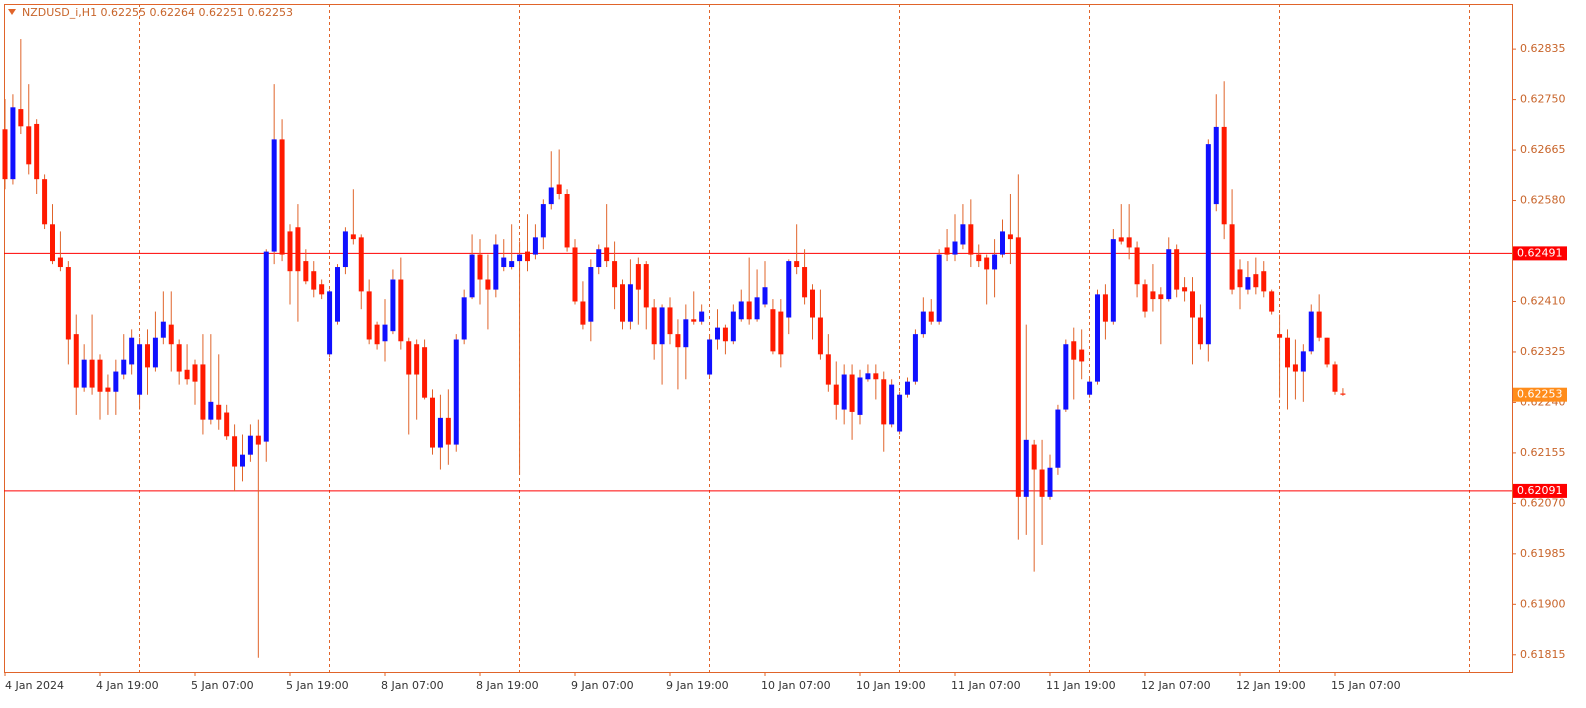  What do you see at coordinates (34, 685) in the screenshot?
I see `x-tick-label: 4 Jan 2024` at bounding box center [34, 685].